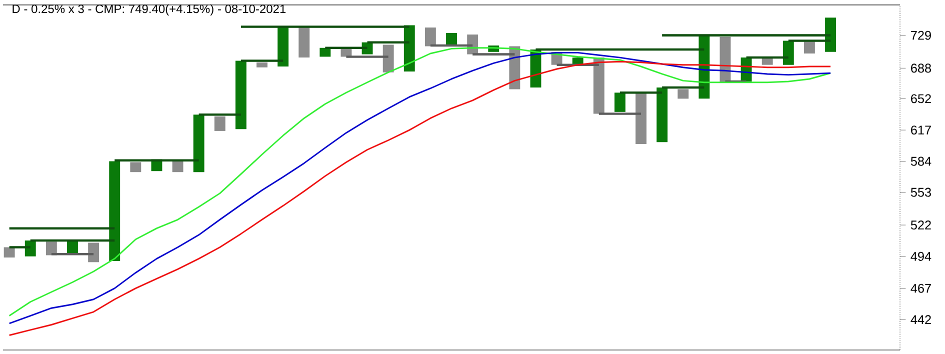 The image size is (945, 354). What do you see at coordinates (920, 225) in the screenshot?
I see `y-tick-label: 522` at bounding box center [920, 225].